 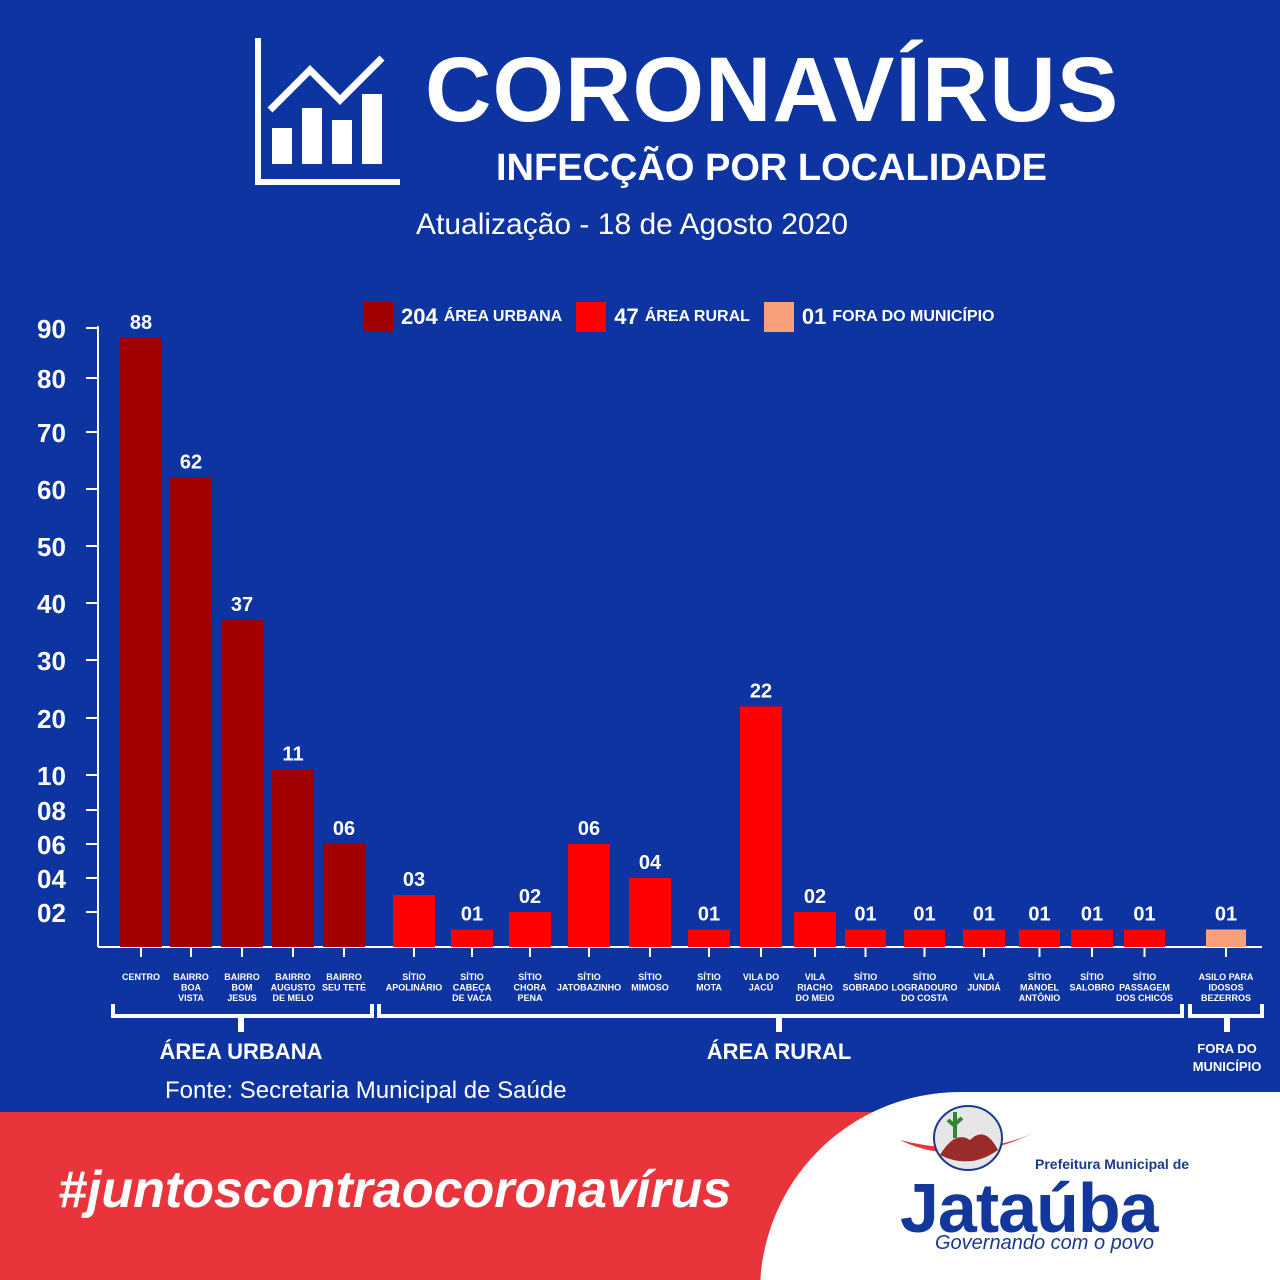 I want to click on x-tick-label: PASSAGEM, so click(x=1144, y=988).